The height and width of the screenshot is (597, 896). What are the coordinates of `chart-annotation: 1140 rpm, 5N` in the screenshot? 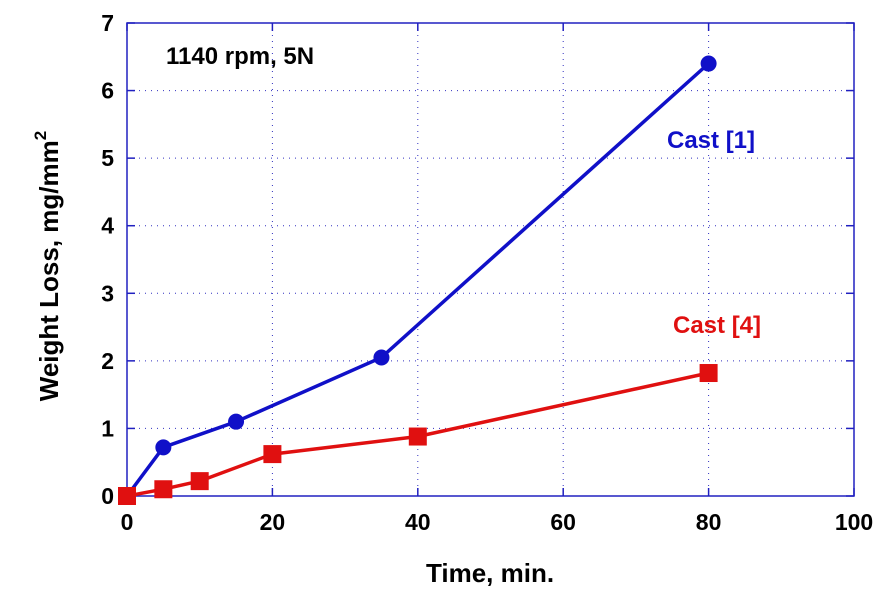 It's located at (240, 56).